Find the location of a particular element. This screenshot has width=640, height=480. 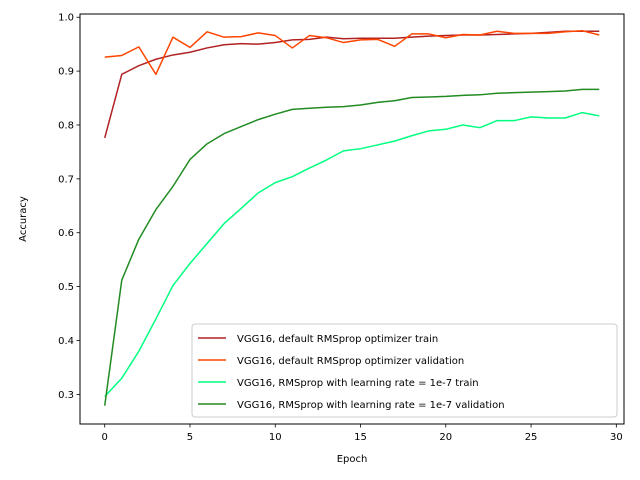

x-axis-ticks: 0 5 10 15 20 25 30 is located at coordinates (362, 433).